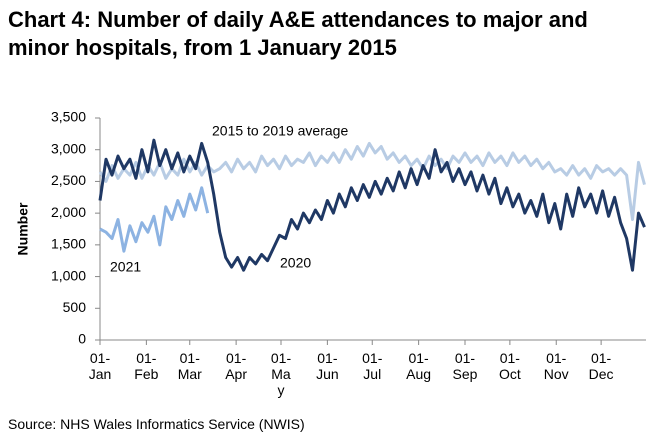 The height and width of the screenshot is (443, 660). What do you see at coordinates (68, 180) in the screenshot?
I see `y-tick-label: 2,500` at bounding box center [68, 180].